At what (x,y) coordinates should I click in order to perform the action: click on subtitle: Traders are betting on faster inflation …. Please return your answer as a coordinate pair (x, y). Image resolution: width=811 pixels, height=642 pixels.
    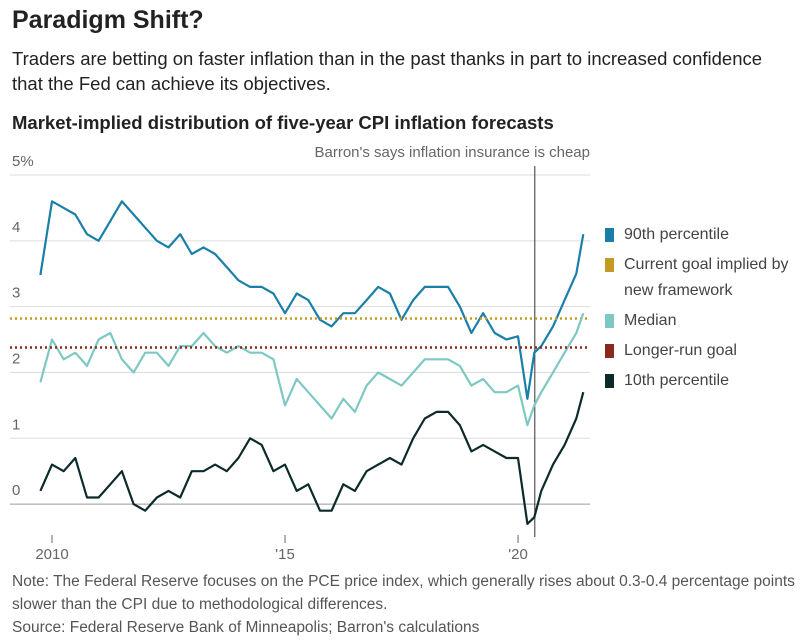
    Looking at the image, I should click on (387, 71).